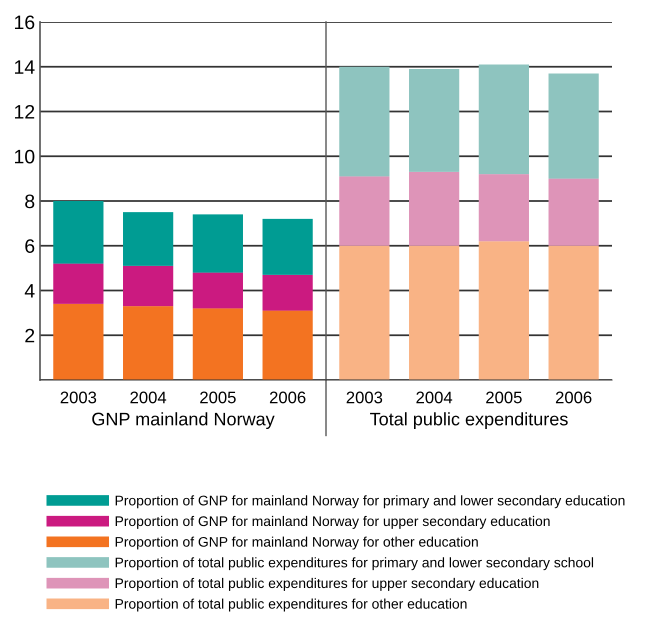  I want to click on y-tick-label: 8, so click(29, 201).